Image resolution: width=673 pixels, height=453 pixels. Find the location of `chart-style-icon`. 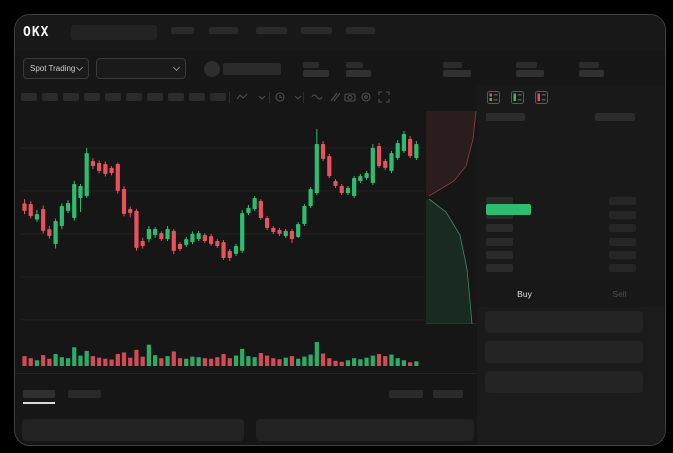

chart-style-icon is located at coordinates (242, 97).